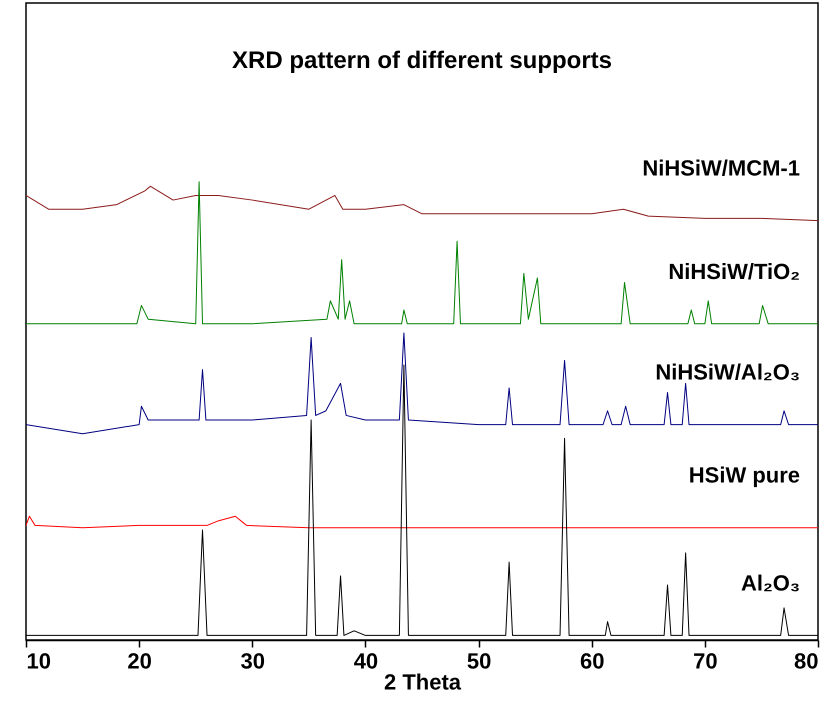 The height and width of the screenshot is (717, 836). I want to click on x-tick-label: 30, so click(253, 661).